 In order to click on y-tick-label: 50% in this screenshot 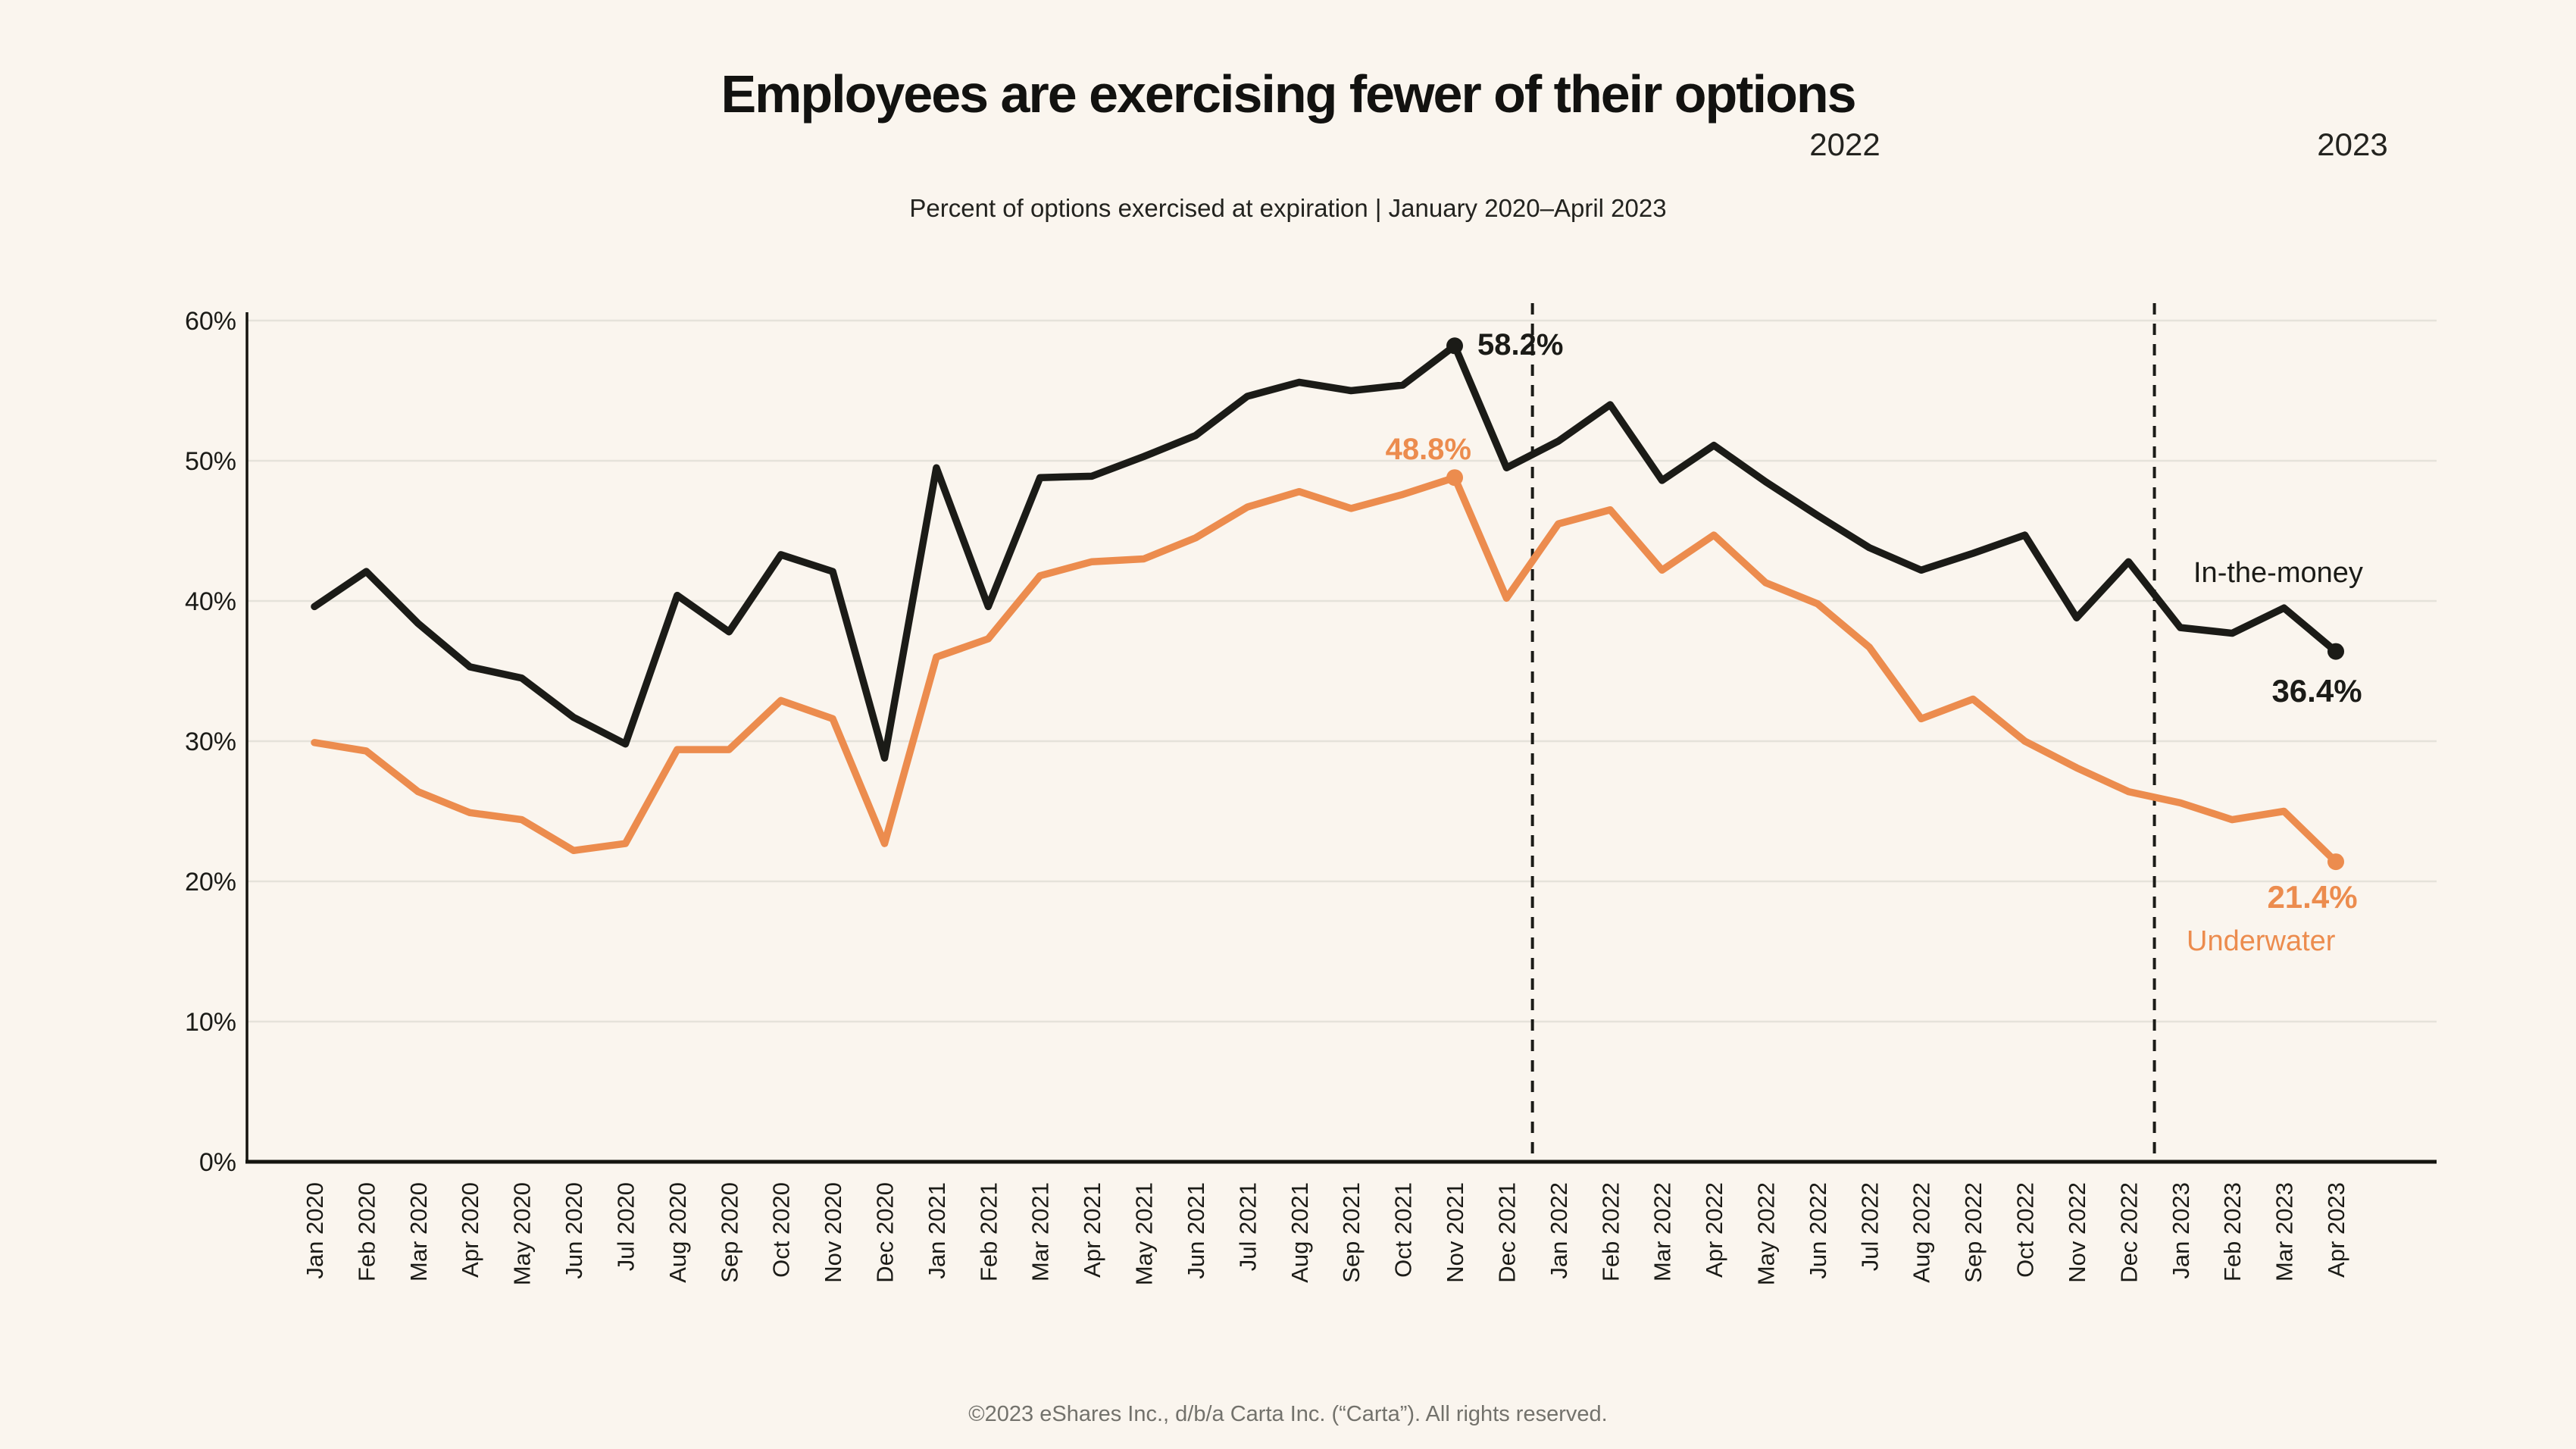, I will do `click(211, 461)`.